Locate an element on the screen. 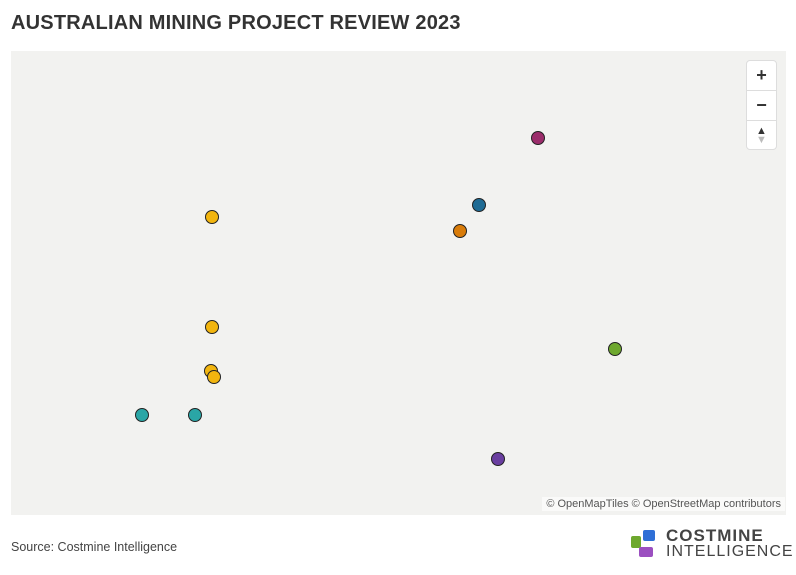 This screenshot has height=575, width=796. logo-line1: COSTMINE is located at coordinates (715, 535).